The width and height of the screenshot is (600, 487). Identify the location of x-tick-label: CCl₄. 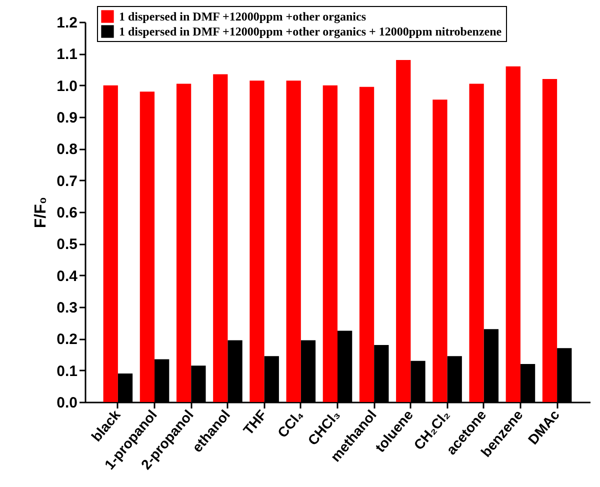
(290, 423).